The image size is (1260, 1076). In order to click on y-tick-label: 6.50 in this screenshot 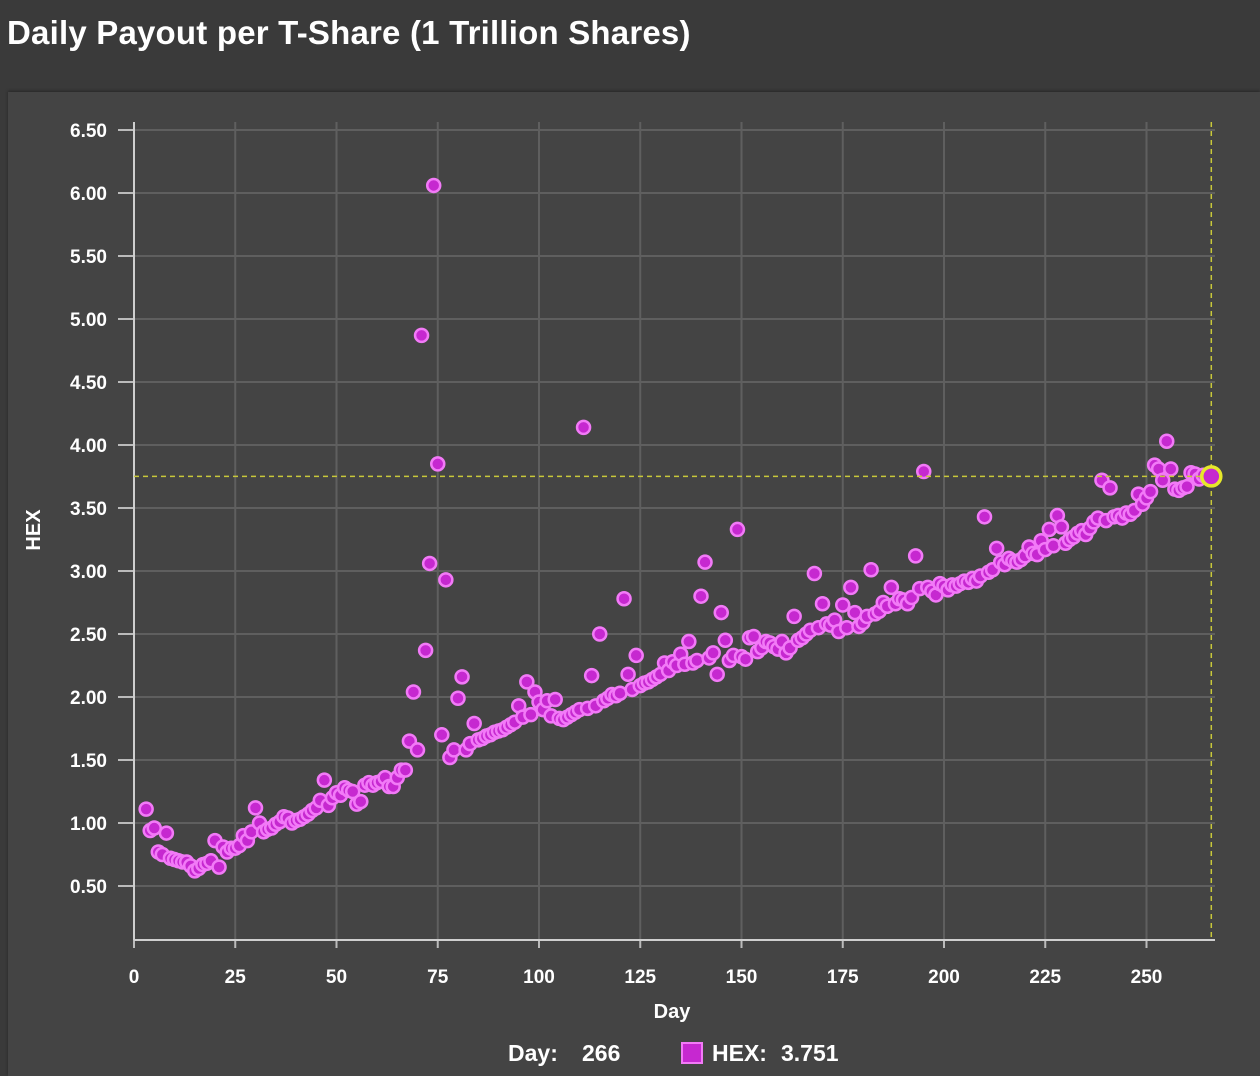, I will do `click(88, 131)`.